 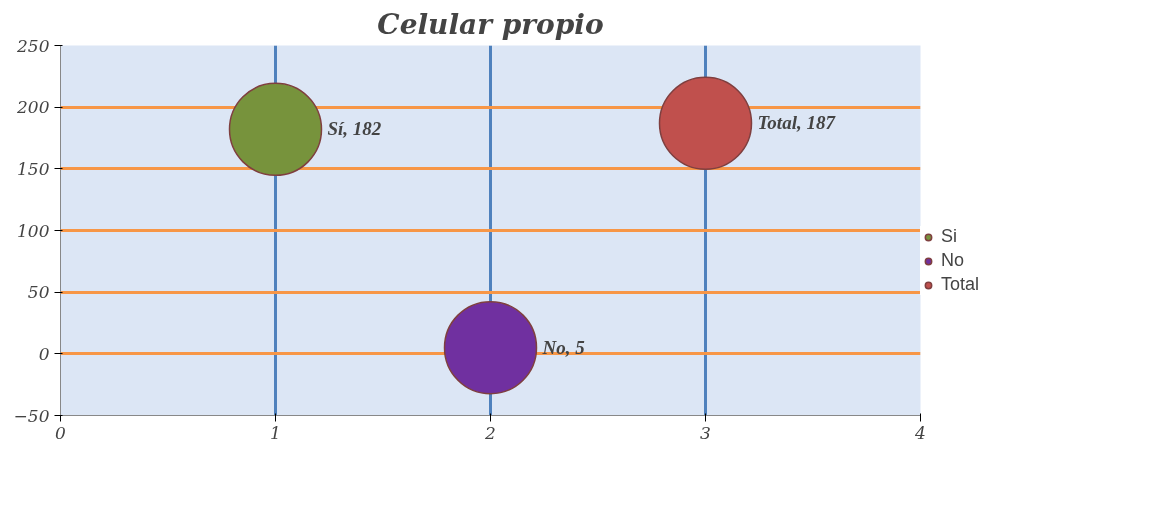 I want to click on x-tick-label: 1, so click(x=275, y=432).